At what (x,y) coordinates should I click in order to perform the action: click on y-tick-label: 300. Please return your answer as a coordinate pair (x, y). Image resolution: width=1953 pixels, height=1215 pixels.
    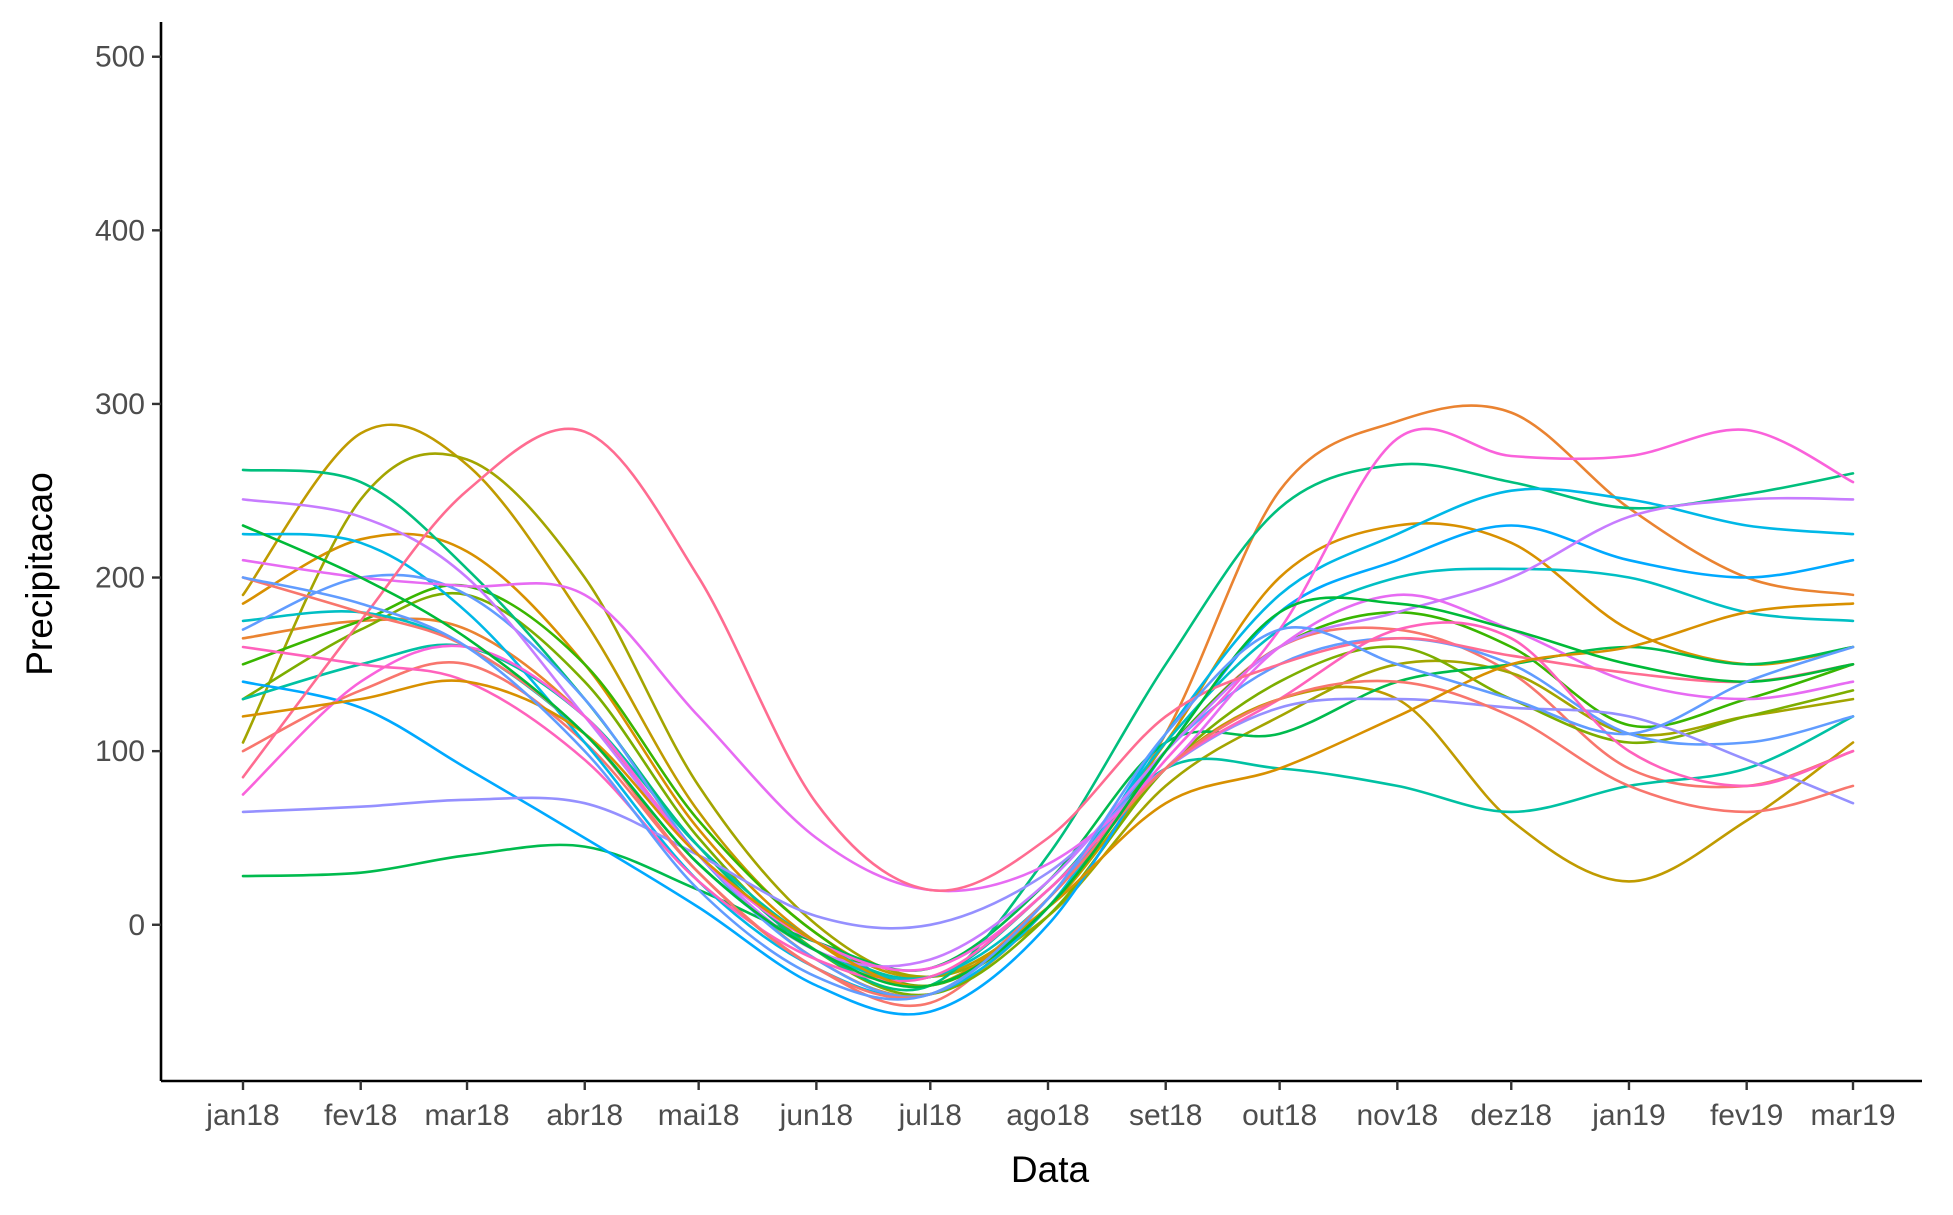
    Looking at the image, I should click on (120, 404).